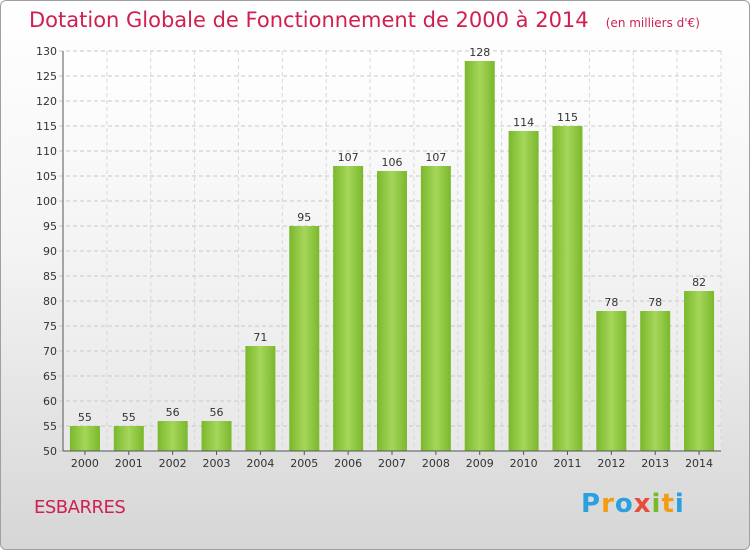 The image size is (750, 550). I want to click on x-tick-label: 2001, so click(129, 463).